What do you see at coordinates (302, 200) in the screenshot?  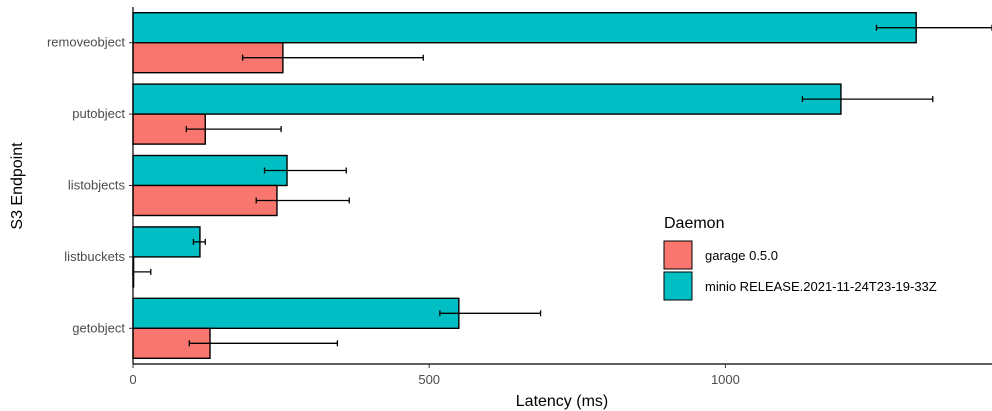 I see `error-bar-garage-listobjects` at bounding box center [302, 200].